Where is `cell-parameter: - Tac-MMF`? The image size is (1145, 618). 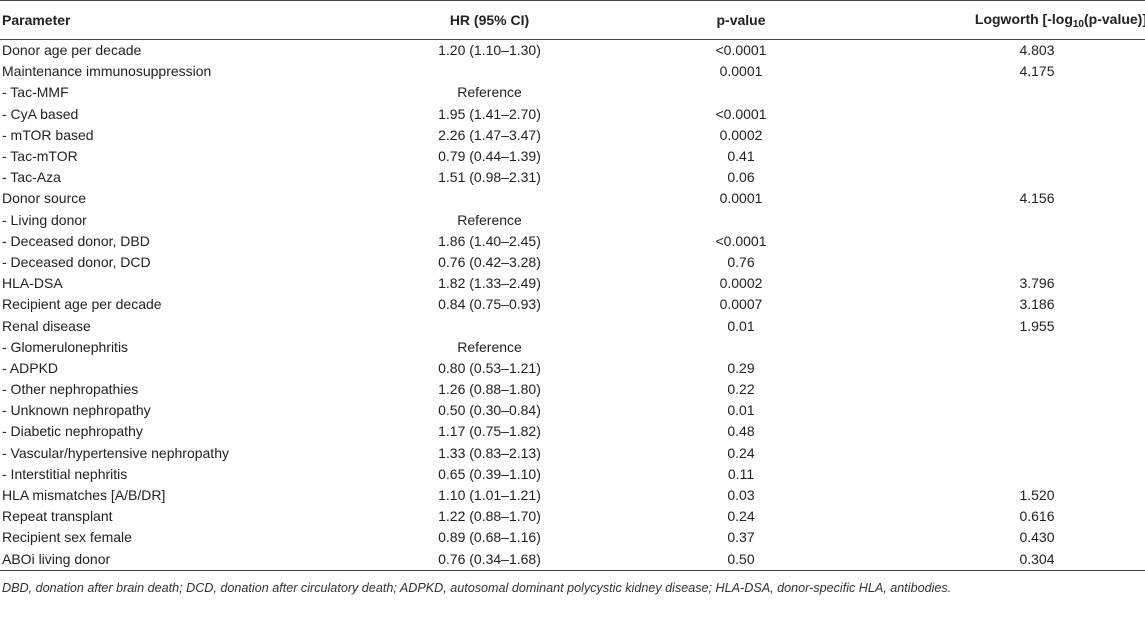 cell-parameter: - Tac-MMF is located at coordinates (35, 92).